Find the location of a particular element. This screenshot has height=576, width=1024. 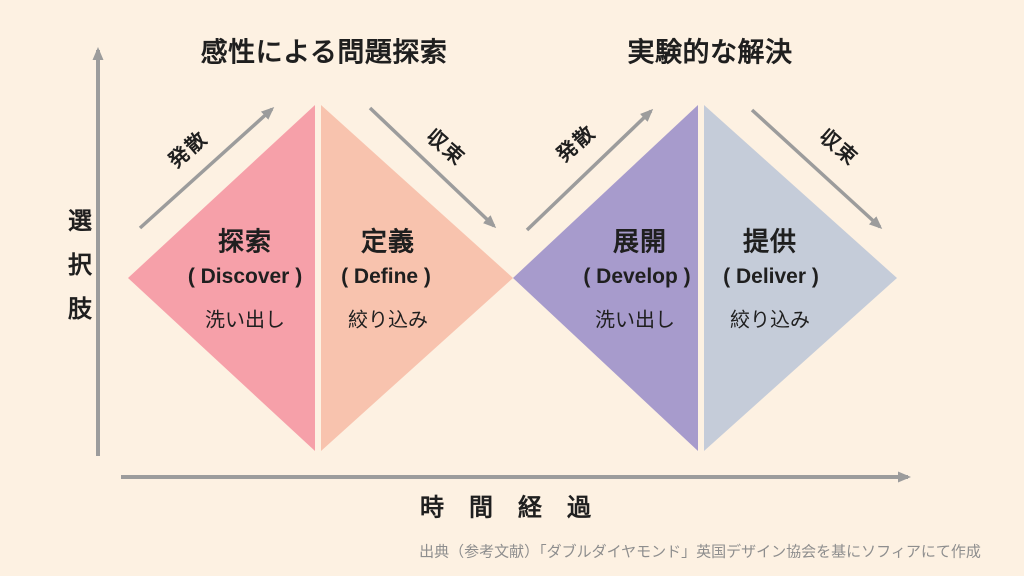

diverge-arrow-discover is located at coordinates (206, 168).